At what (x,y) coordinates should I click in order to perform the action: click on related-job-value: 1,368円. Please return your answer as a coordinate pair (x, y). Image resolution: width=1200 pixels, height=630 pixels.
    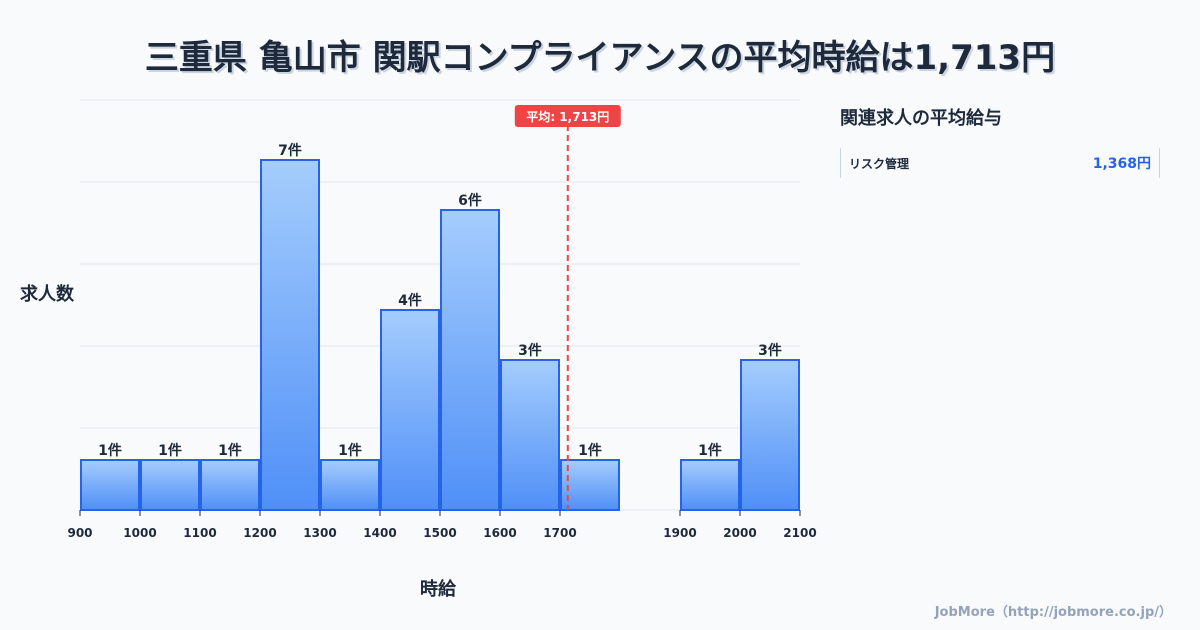
    Looking at the image, I should click on (1121, 164).